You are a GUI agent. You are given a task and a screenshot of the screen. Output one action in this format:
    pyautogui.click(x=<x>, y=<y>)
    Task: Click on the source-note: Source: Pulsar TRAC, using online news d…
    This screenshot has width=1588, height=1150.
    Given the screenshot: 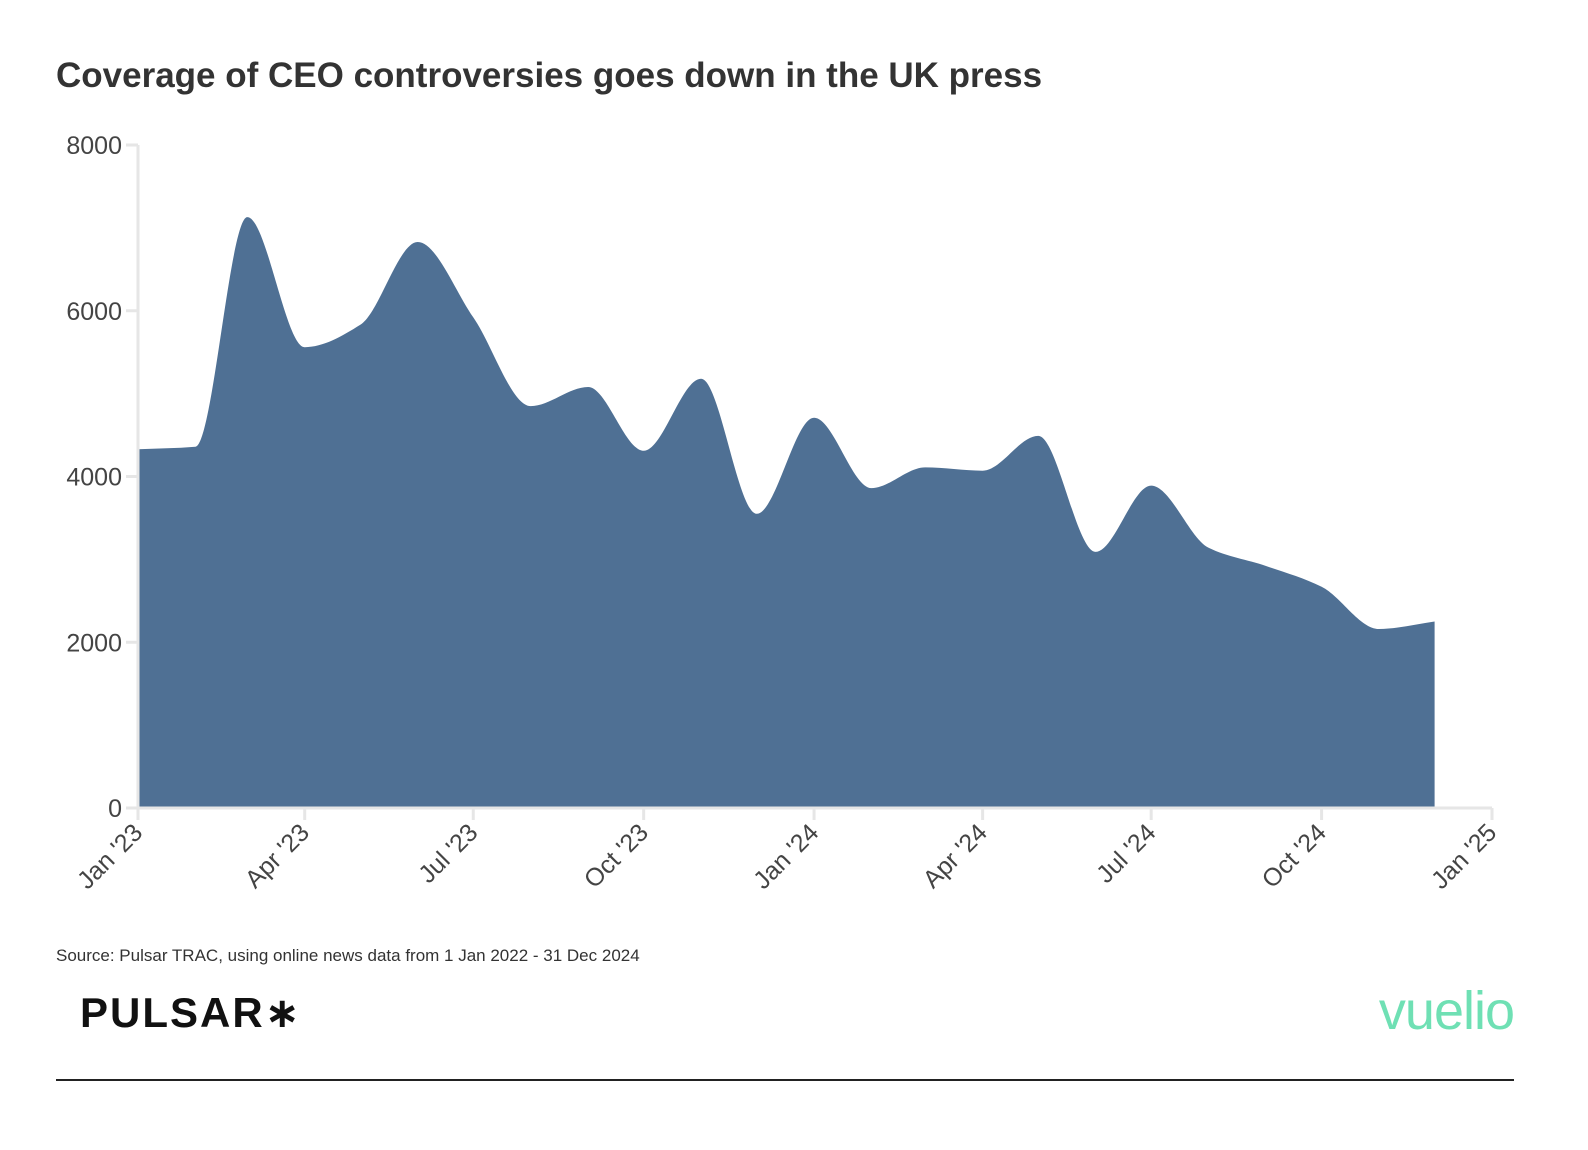 What is the action you would take?
    pyautogui.click(x=348, y=955)
    